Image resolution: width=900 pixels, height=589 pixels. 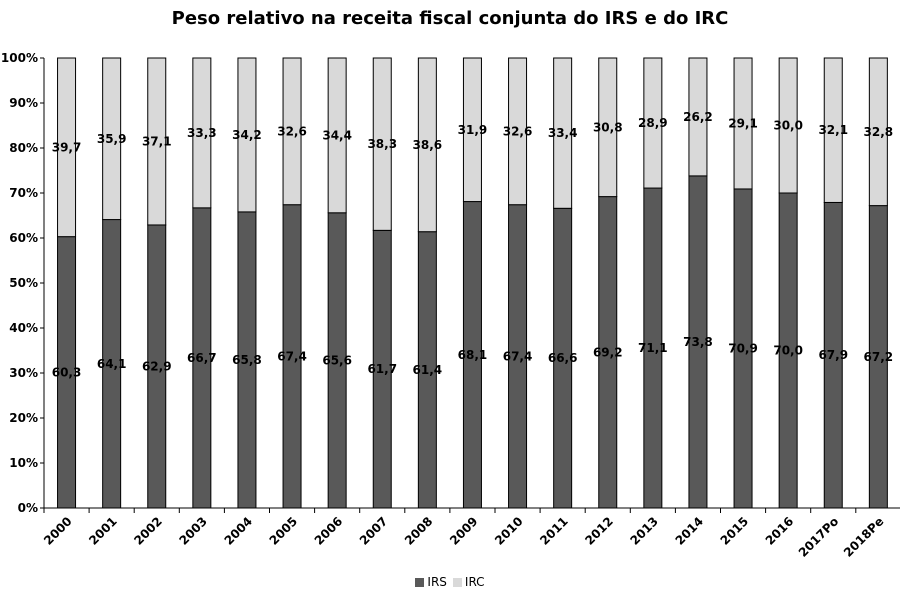 What do you see at coordinates (374, 531) in the screenshot?
I see `x-tick-label: 2007` at bounding box center [374, 531].